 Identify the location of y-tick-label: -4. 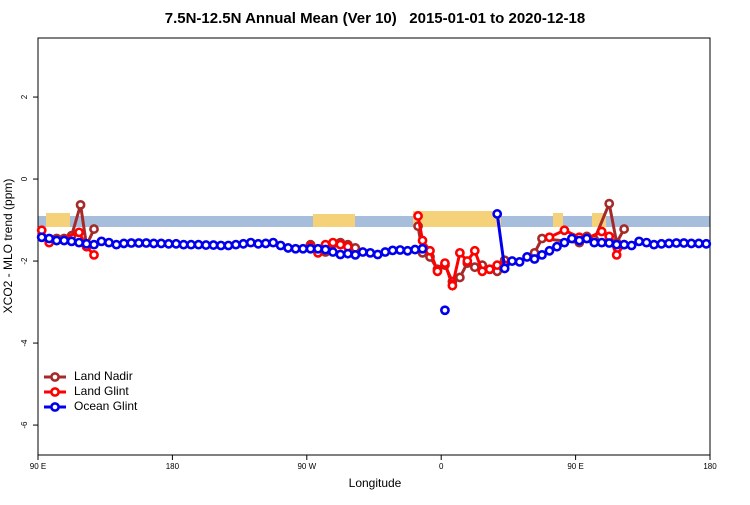
(24, 343).